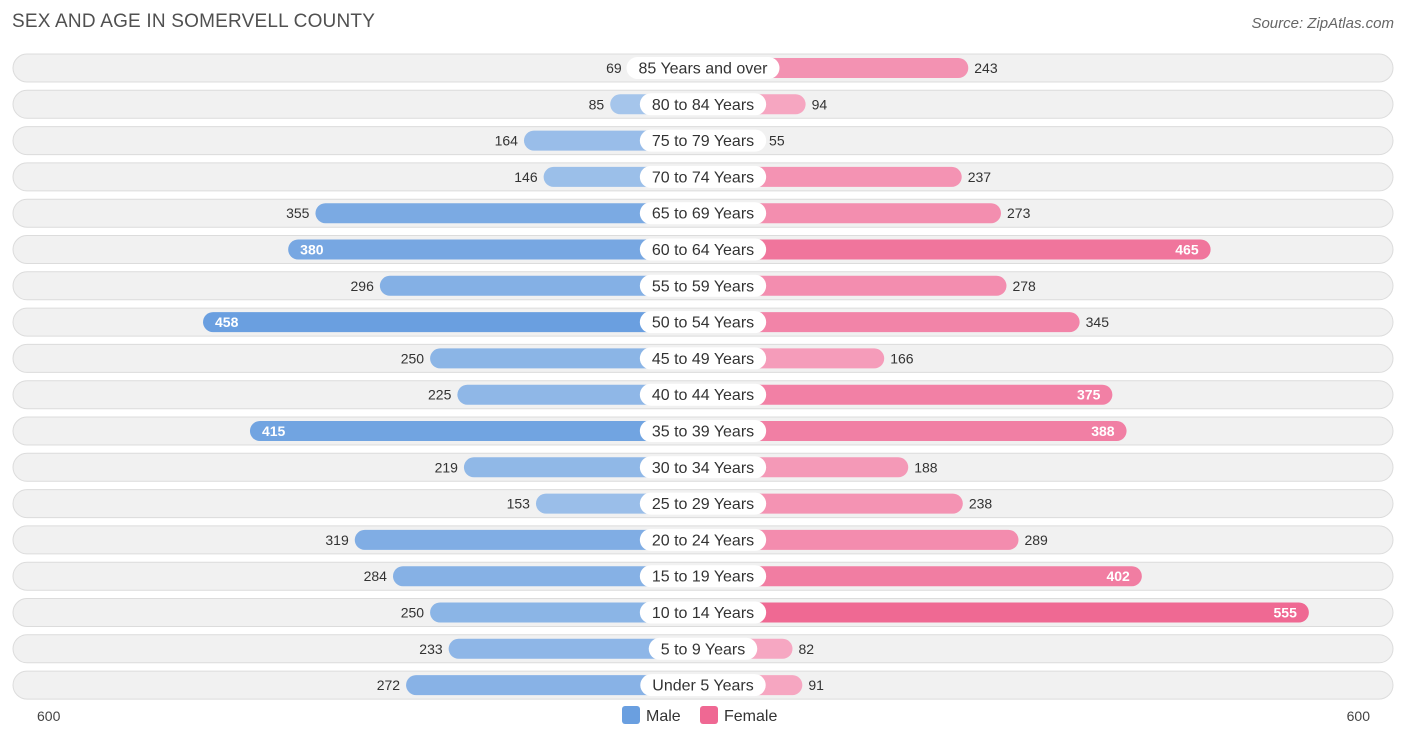 This screenshot has height=740, width=1406. What do you see at coordinates (526, 177) in the screenshot?
I see `male-value-label: 146` at bounding box center [526, 177].